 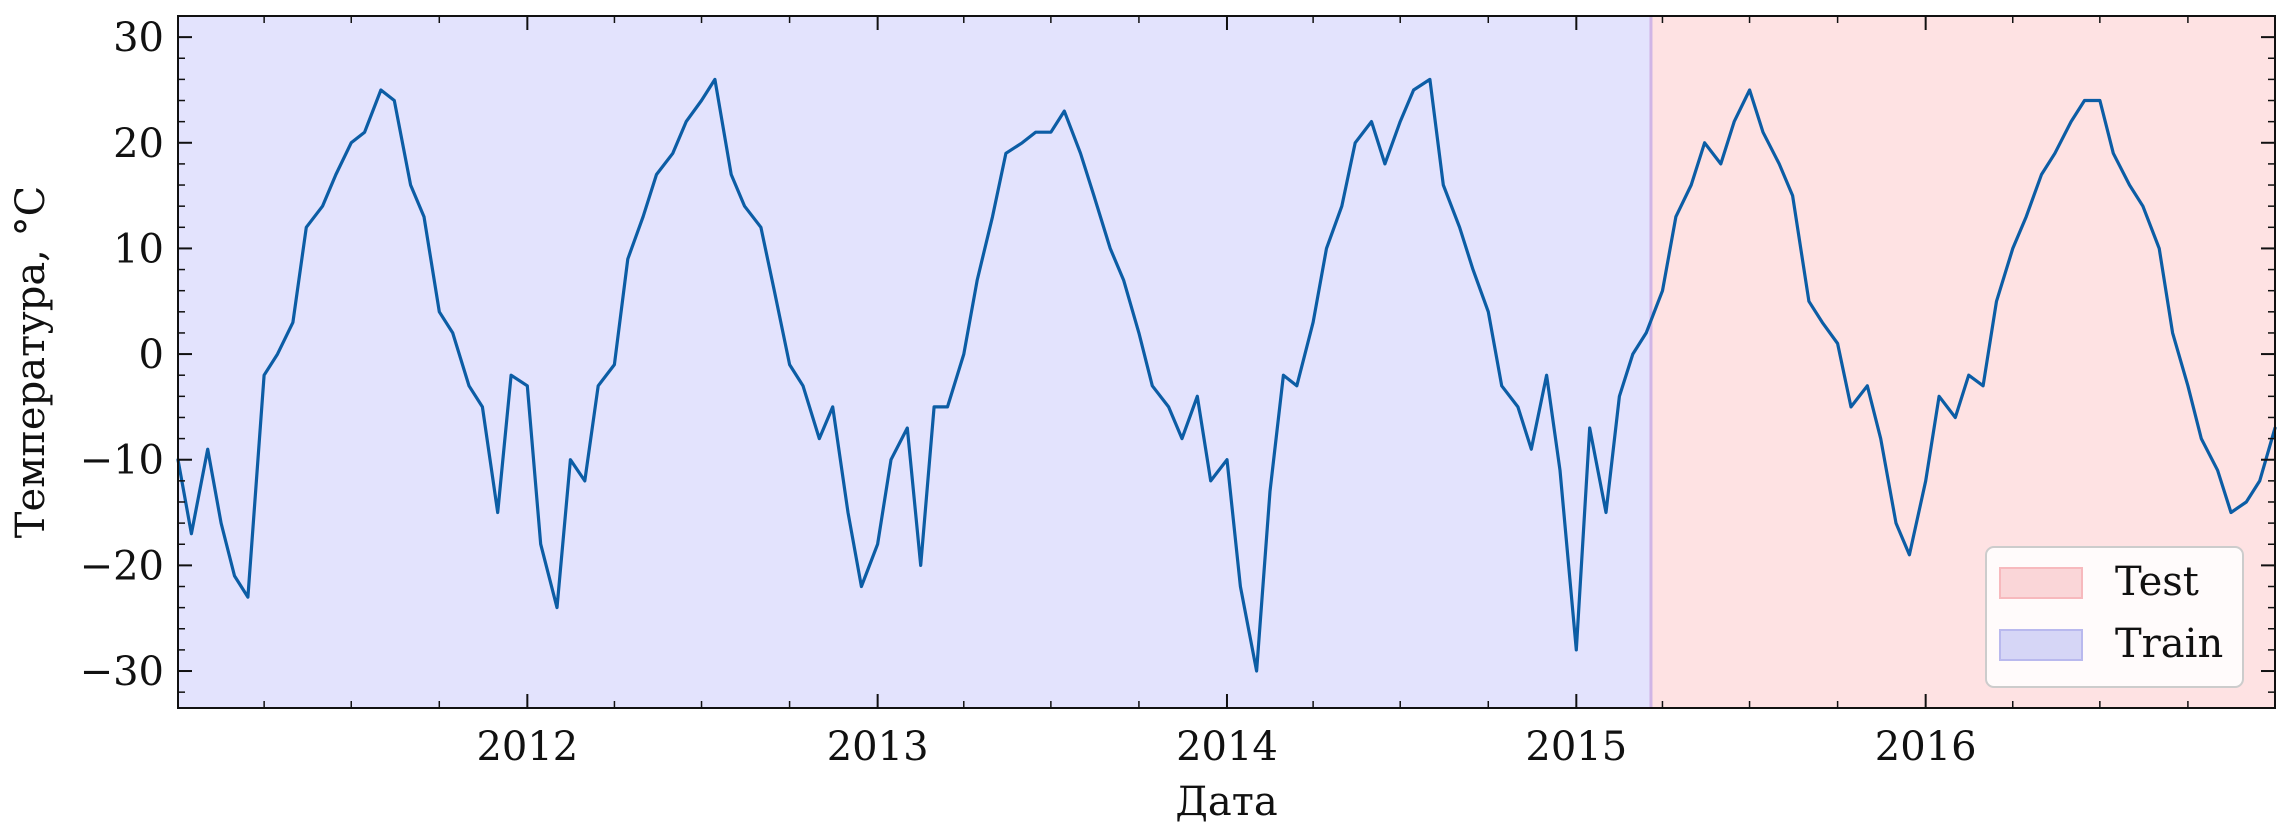 I want to click on y-tick-label: 0, so click(x=151, y=355).